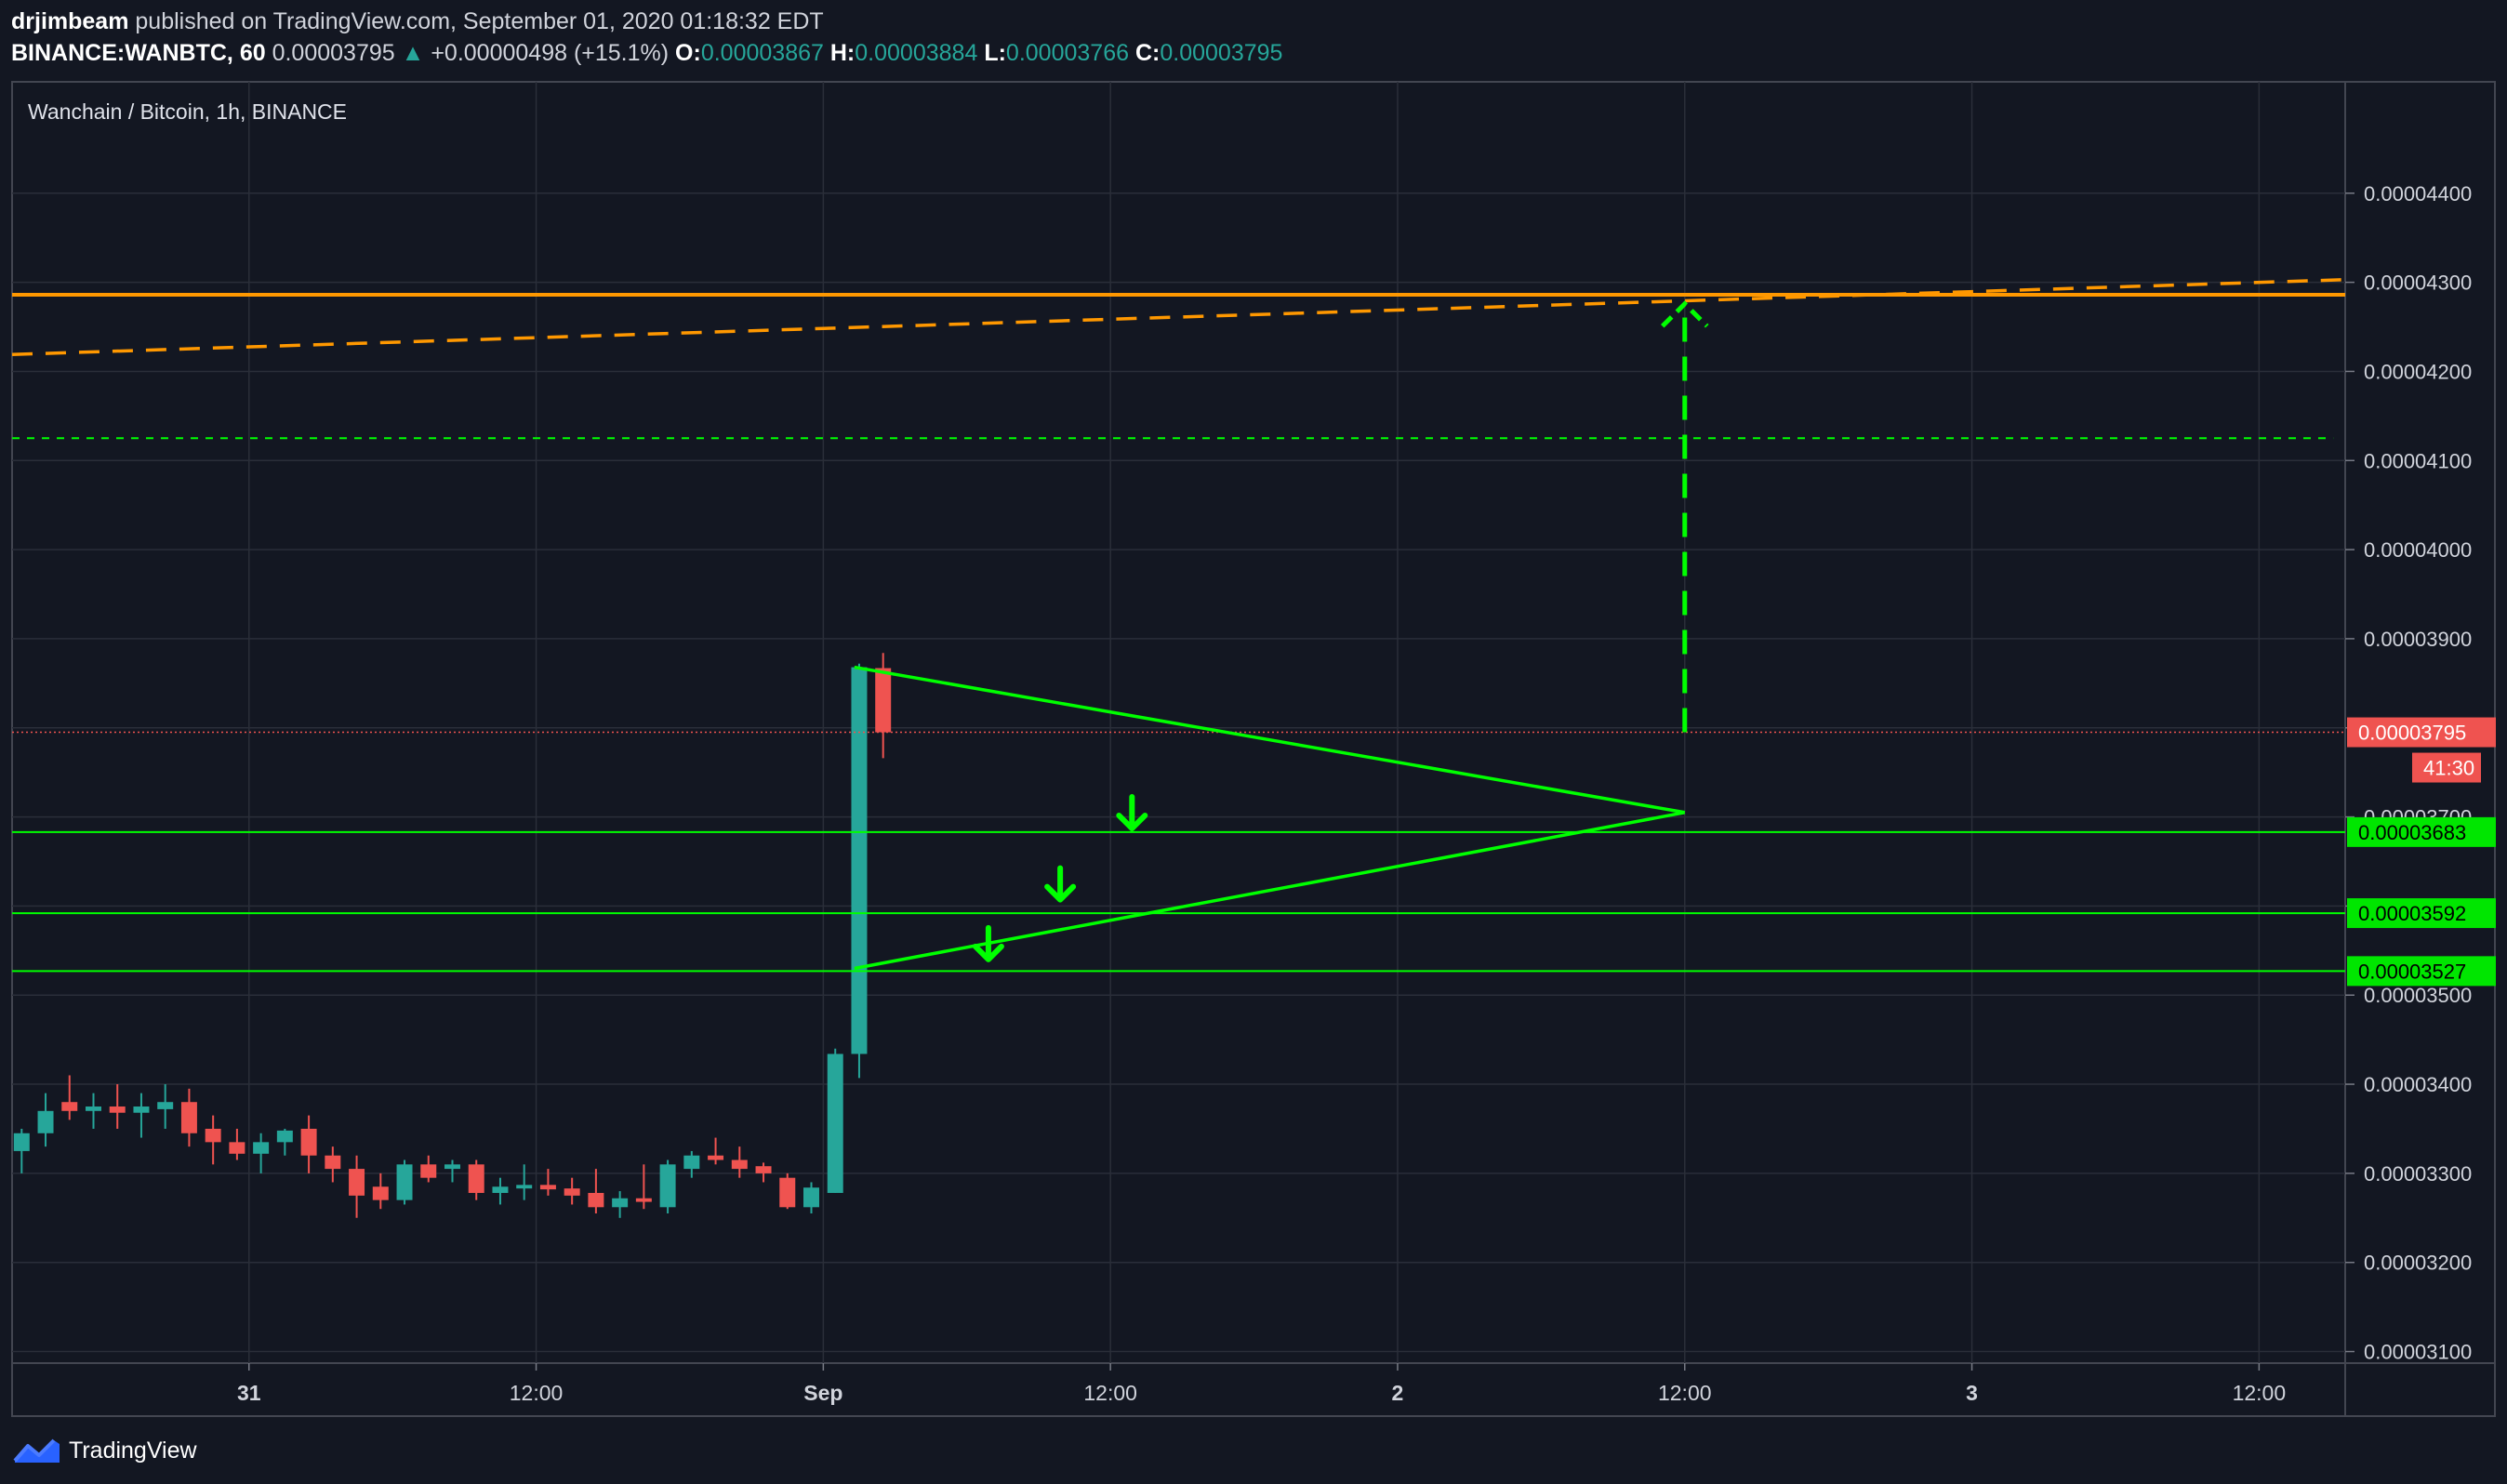 This screenshot has height=1484, width=2507. Describe the element at coordinates (2418, 550) in the screenshot. I see `y-tick-label: 0.00004000` at that location.